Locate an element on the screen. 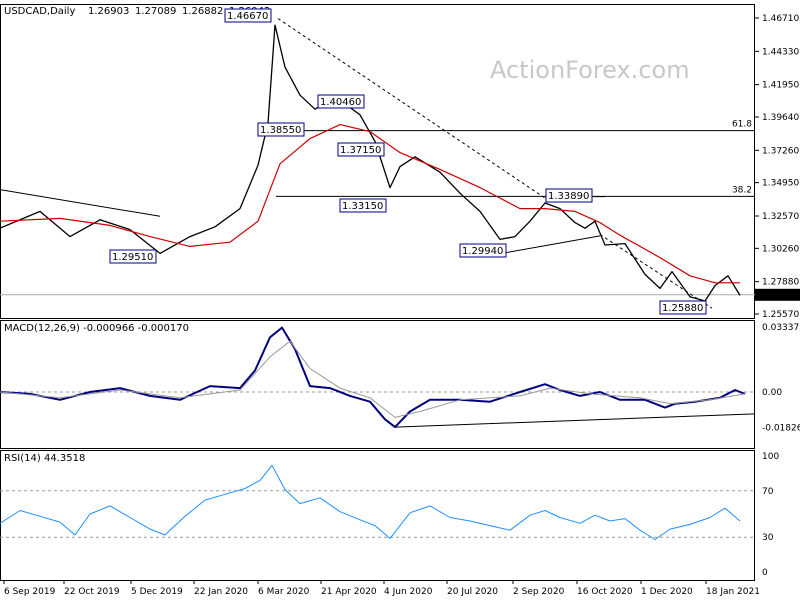 The height and width of the screenshot is (600, 800). rsi-ytick-label: 30 is located at coordinates (768, 538).